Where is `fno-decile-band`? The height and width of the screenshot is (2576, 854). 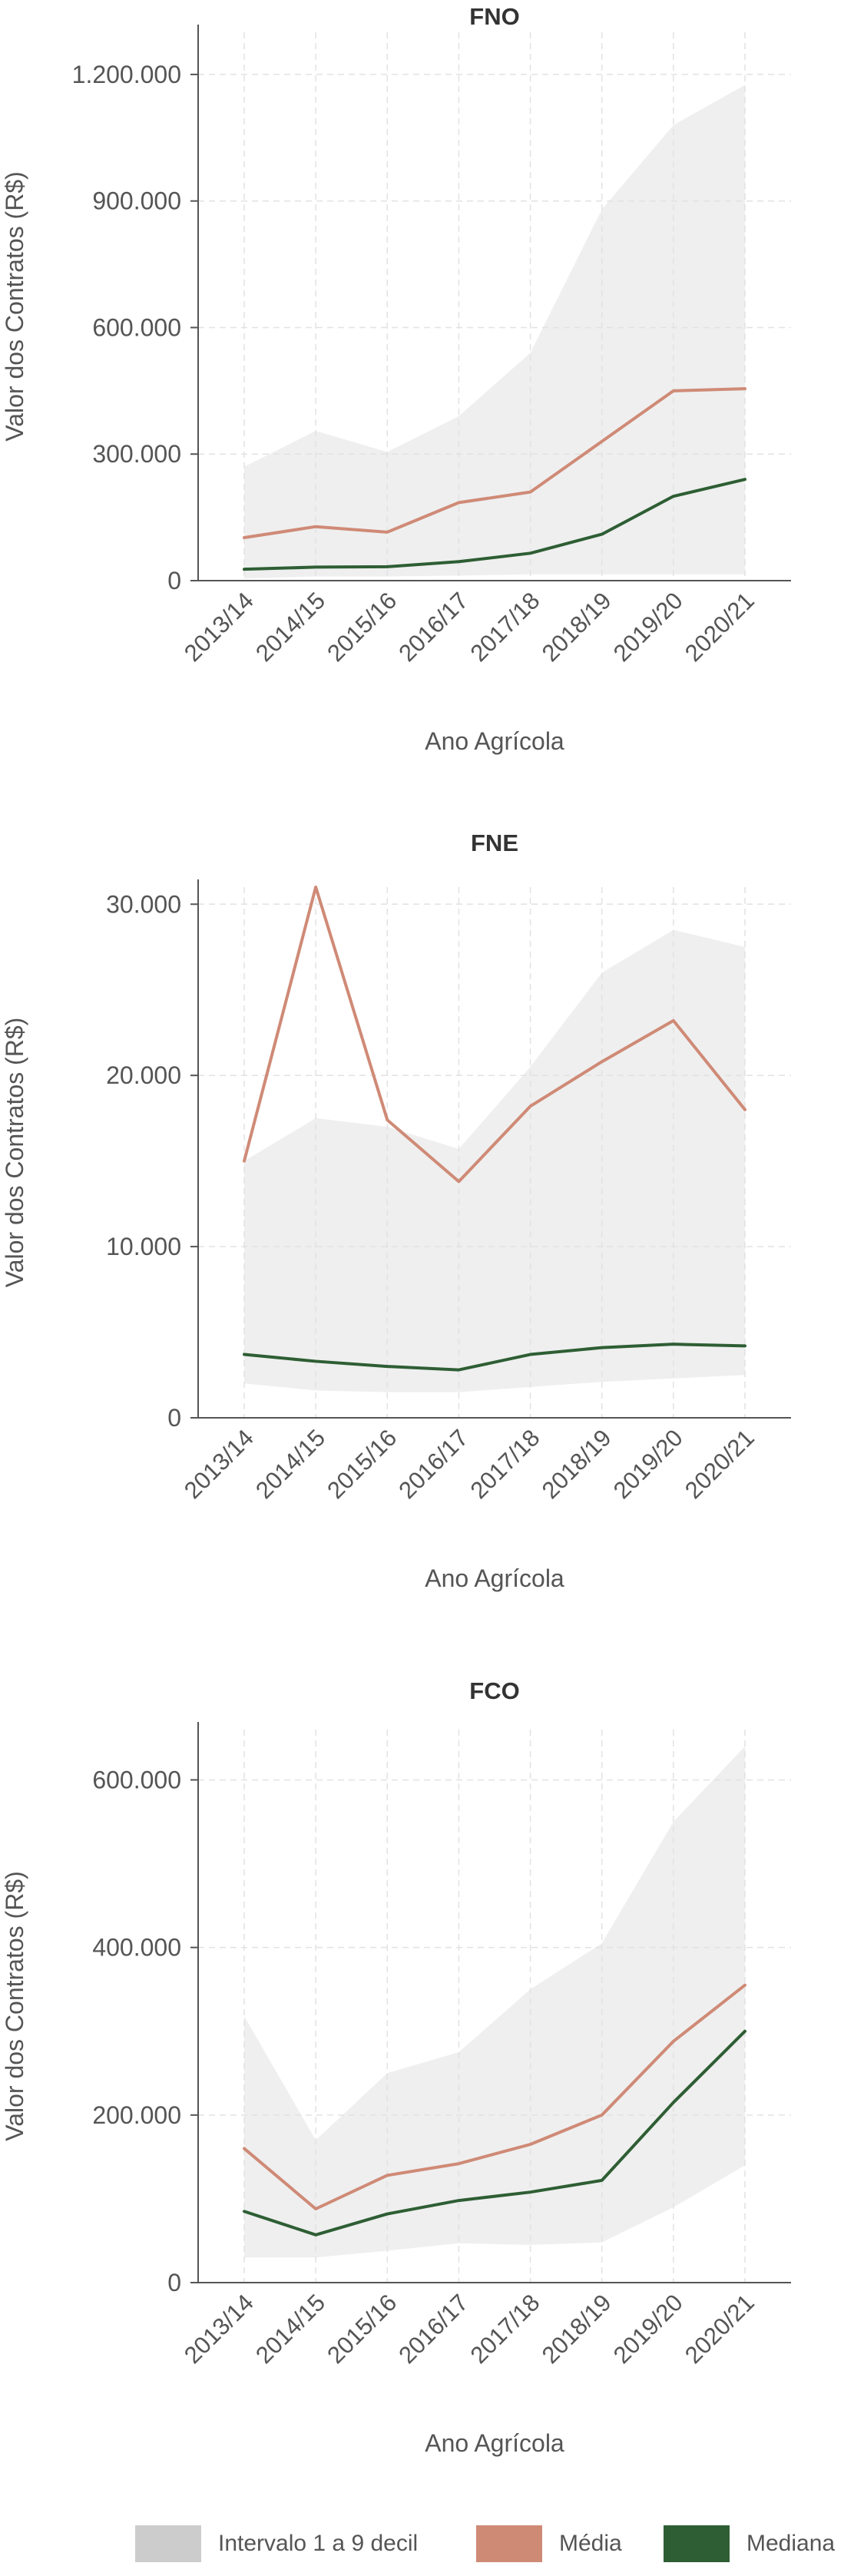
fno-decile-band is located at coordinates (494, 331).